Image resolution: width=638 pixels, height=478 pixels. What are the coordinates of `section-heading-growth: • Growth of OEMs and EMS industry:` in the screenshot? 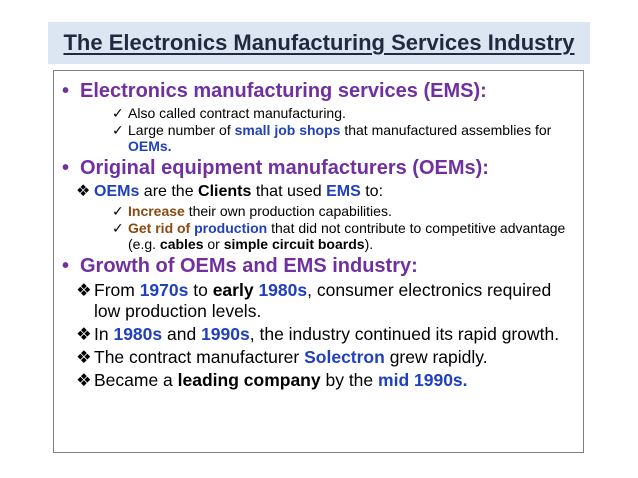 It's located at (240, 266).